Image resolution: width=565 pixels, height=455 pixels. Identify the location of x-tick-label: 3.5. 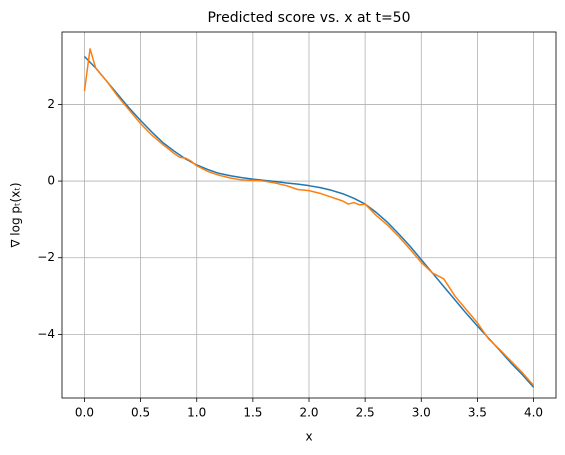
(477, 413).